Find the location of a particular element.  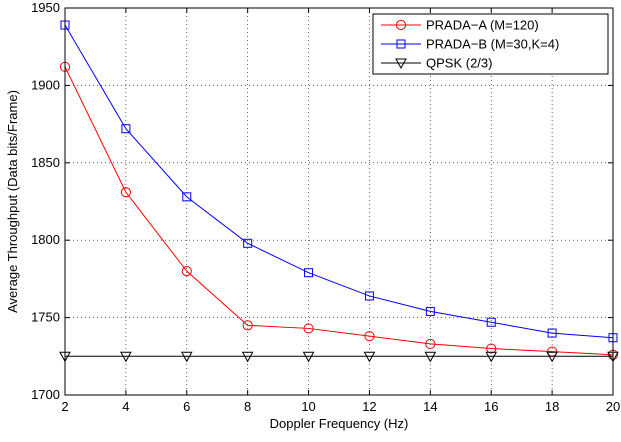

legend-entry-1: PRADA−A (M=120) is located at coordinates (460, 25).